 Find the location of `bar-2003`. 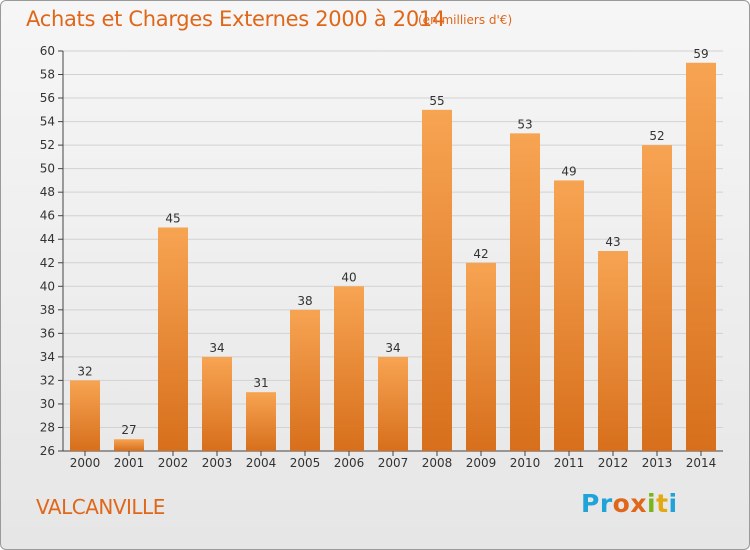

bar-2003 is located at coordinates (217, 403).